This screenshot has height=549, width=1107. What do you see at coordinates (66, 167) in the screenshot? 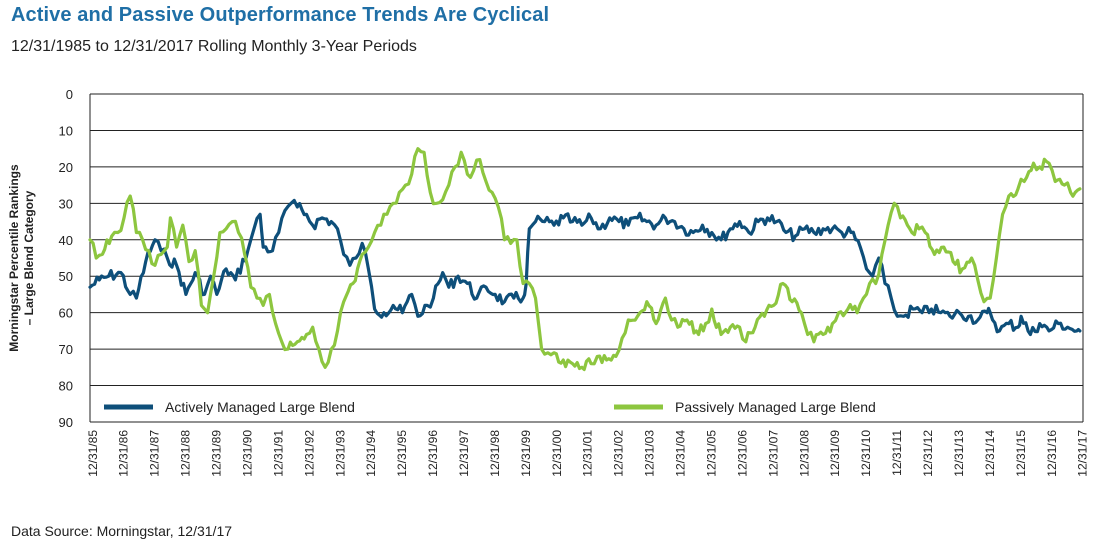
I see `y-tick-label: 20` at bounding box center [66, 167].